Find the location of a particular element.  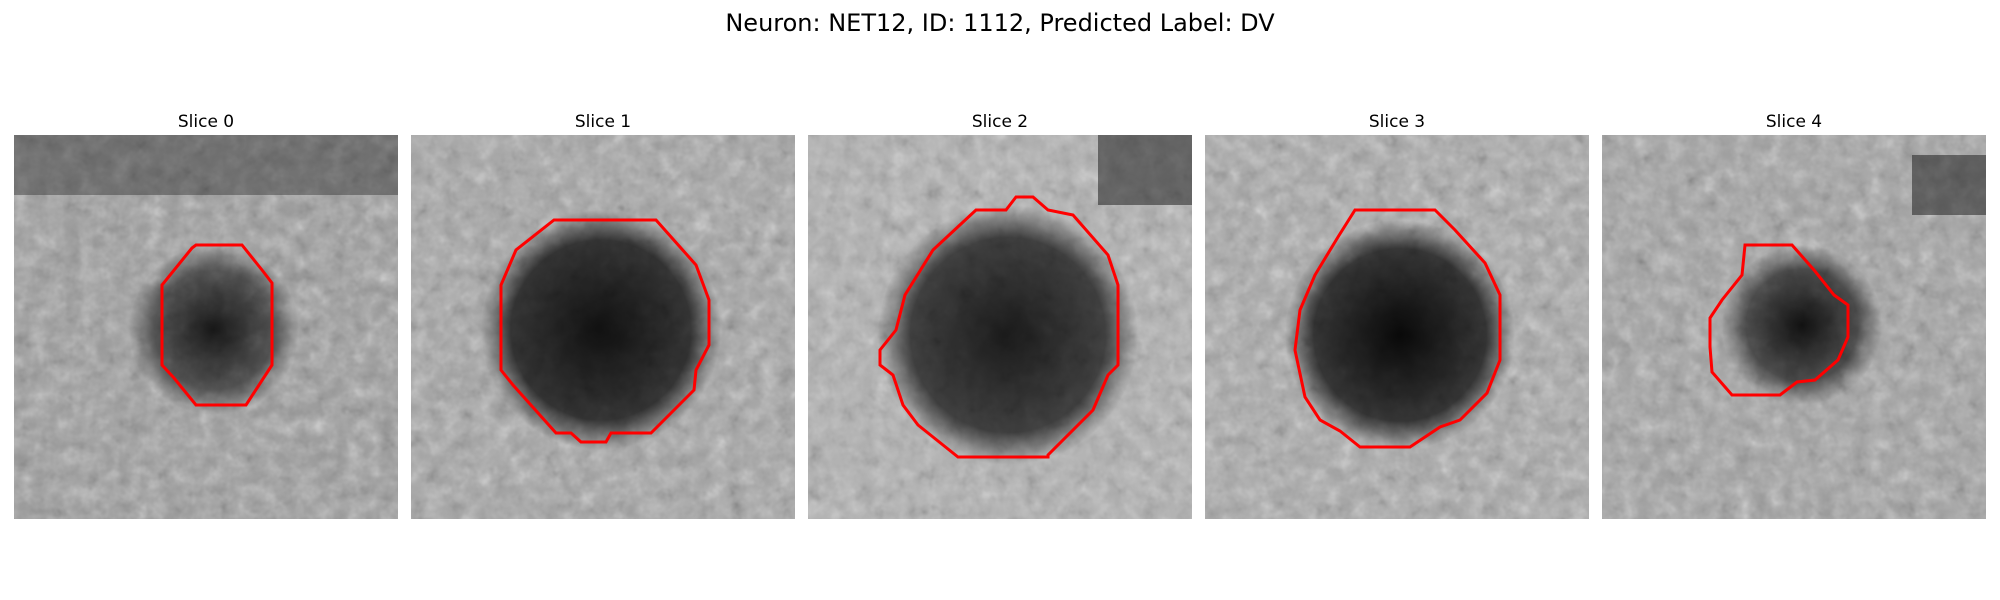

slice-panel-2: Slice 2 is located at coordinates (1000, 314).